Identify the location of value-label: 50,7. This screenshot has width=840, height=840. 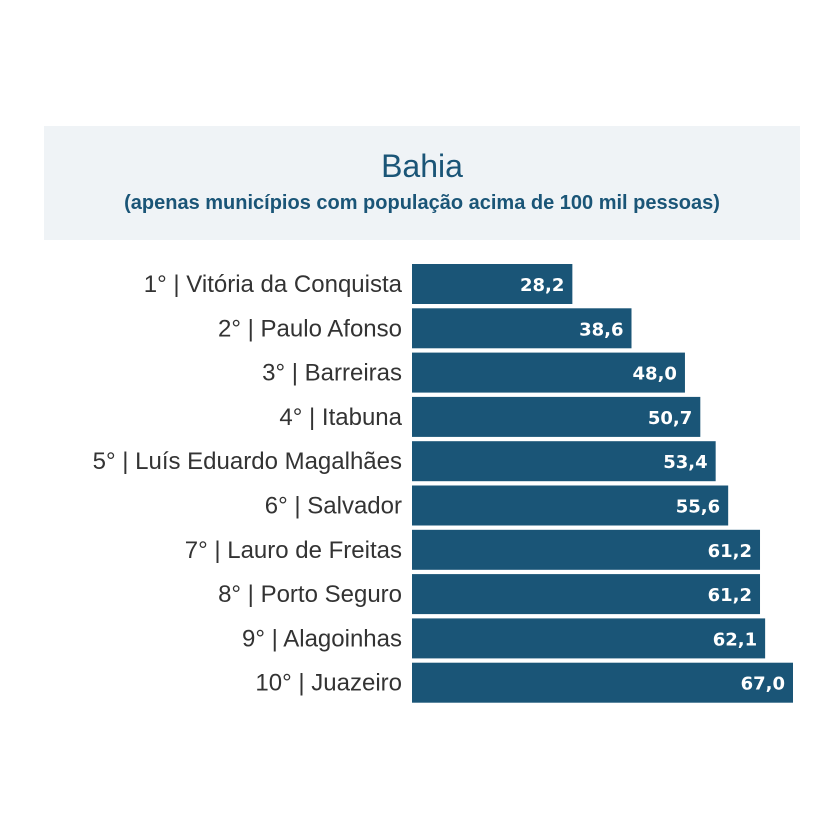
(670, 418).